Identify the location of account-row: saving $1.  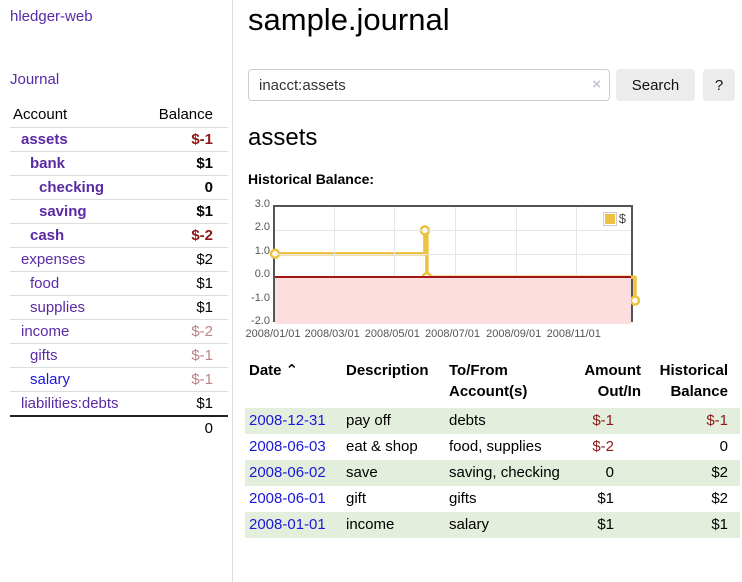
(119, 211).